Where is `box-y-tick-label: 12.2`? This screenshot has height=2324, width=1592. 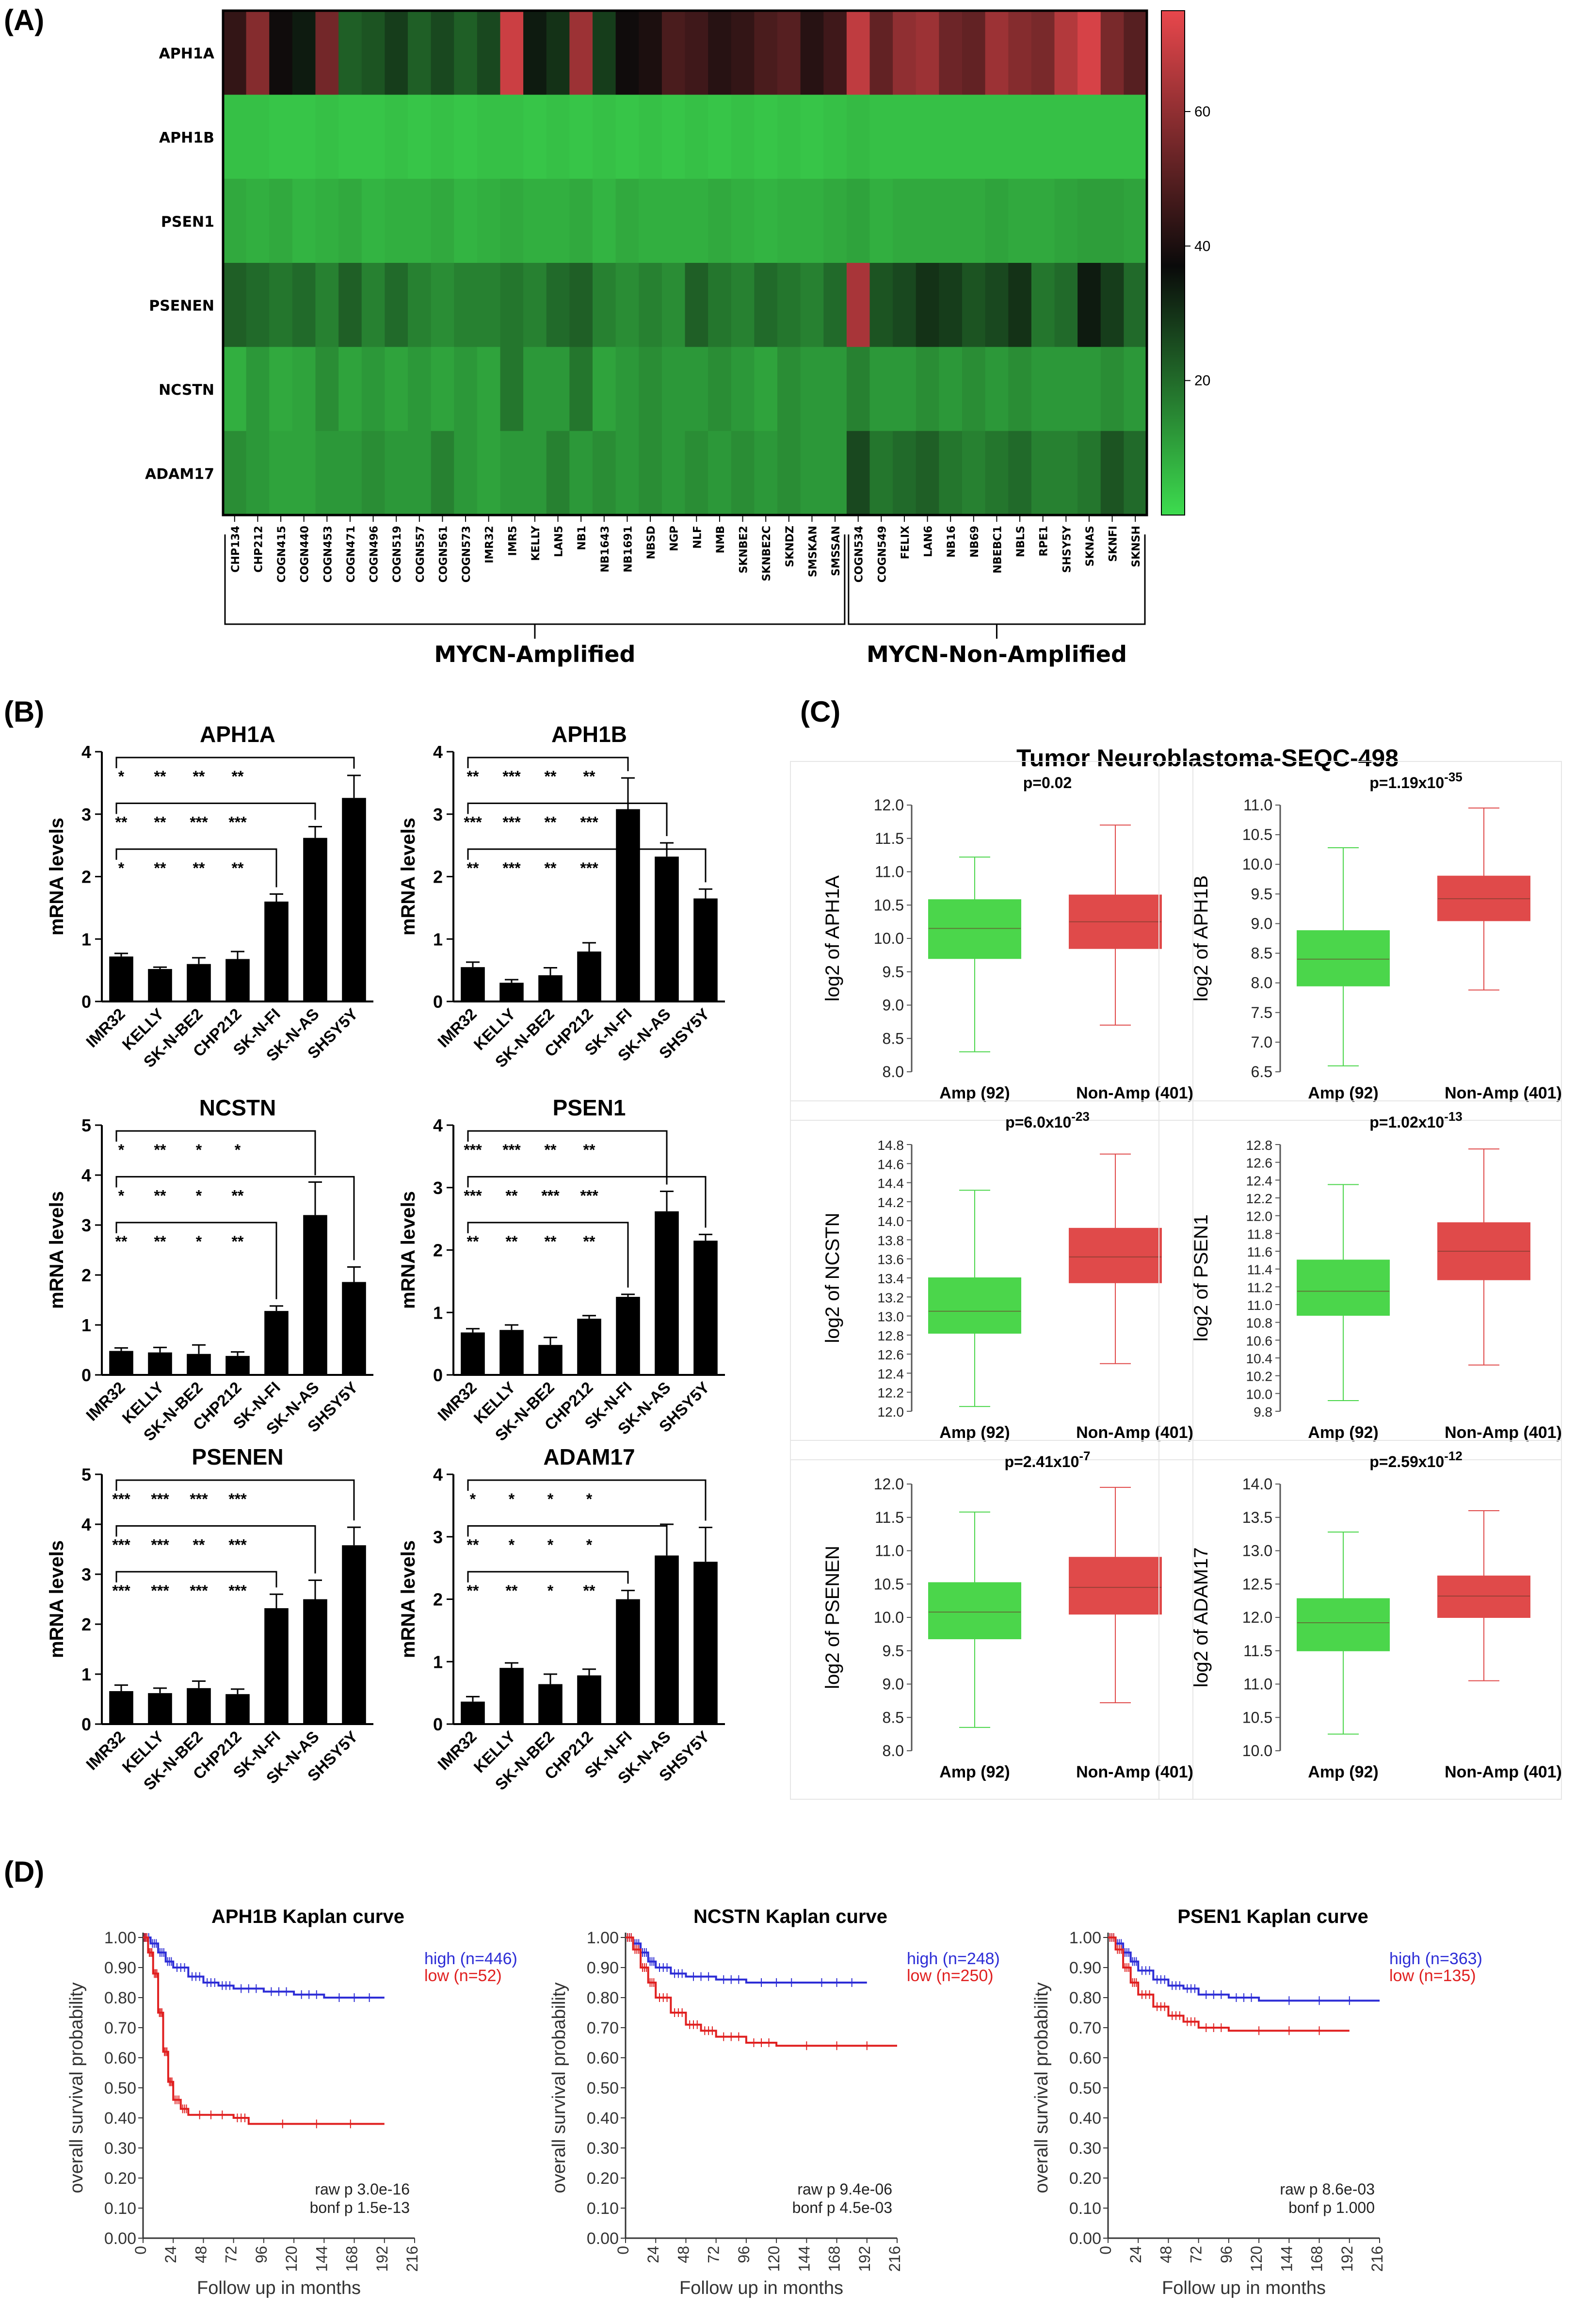 box-y-tick-label: 12.2 is located at coordinates (1259, 1198).